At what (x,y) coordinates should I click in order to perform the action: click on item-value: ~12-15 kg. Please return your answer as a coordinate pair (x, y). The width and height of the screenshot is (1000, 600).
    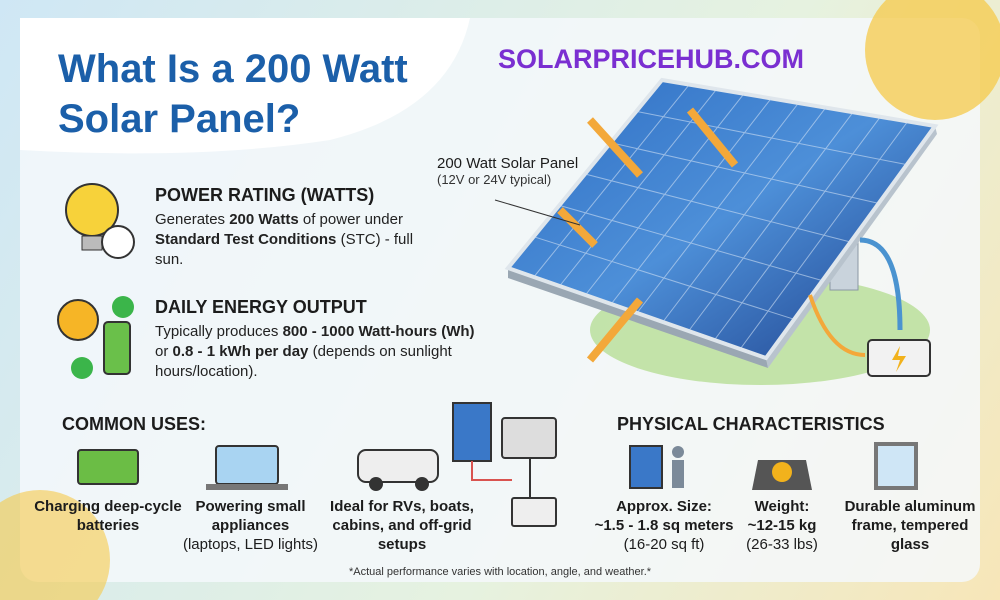
    Looking at the image, I should click on (782, 525).